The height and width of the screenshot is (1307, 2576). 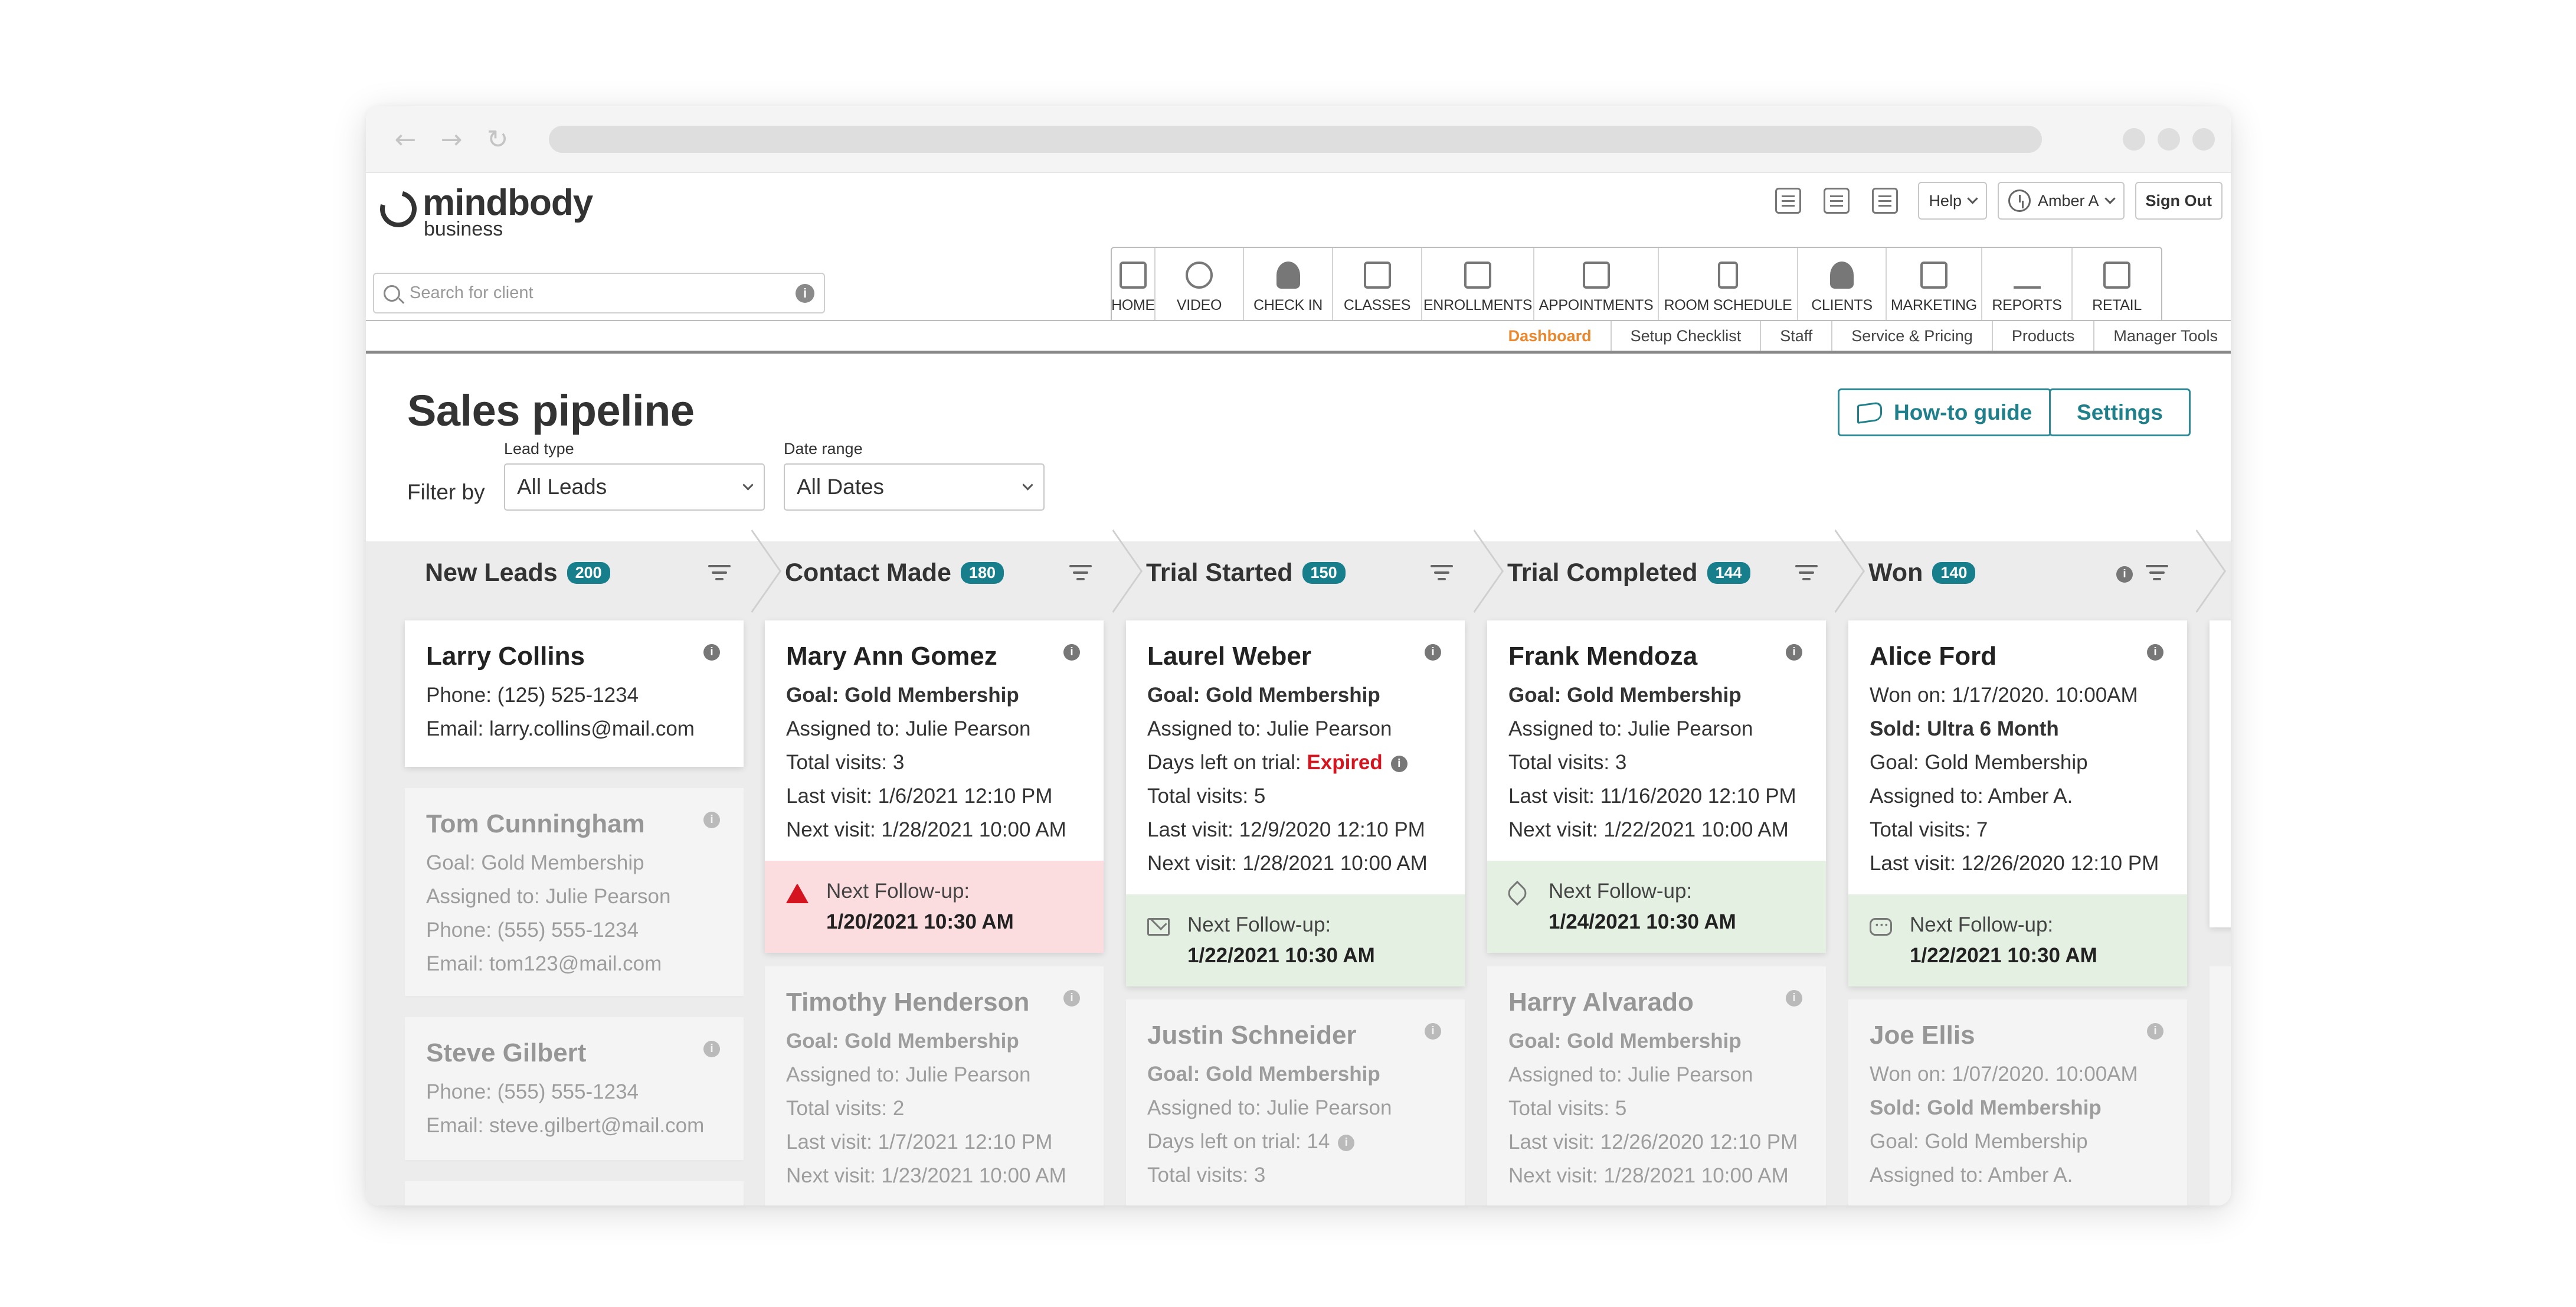 I want to click on nav-label: CLASSES, so click(x=1377, y=305).